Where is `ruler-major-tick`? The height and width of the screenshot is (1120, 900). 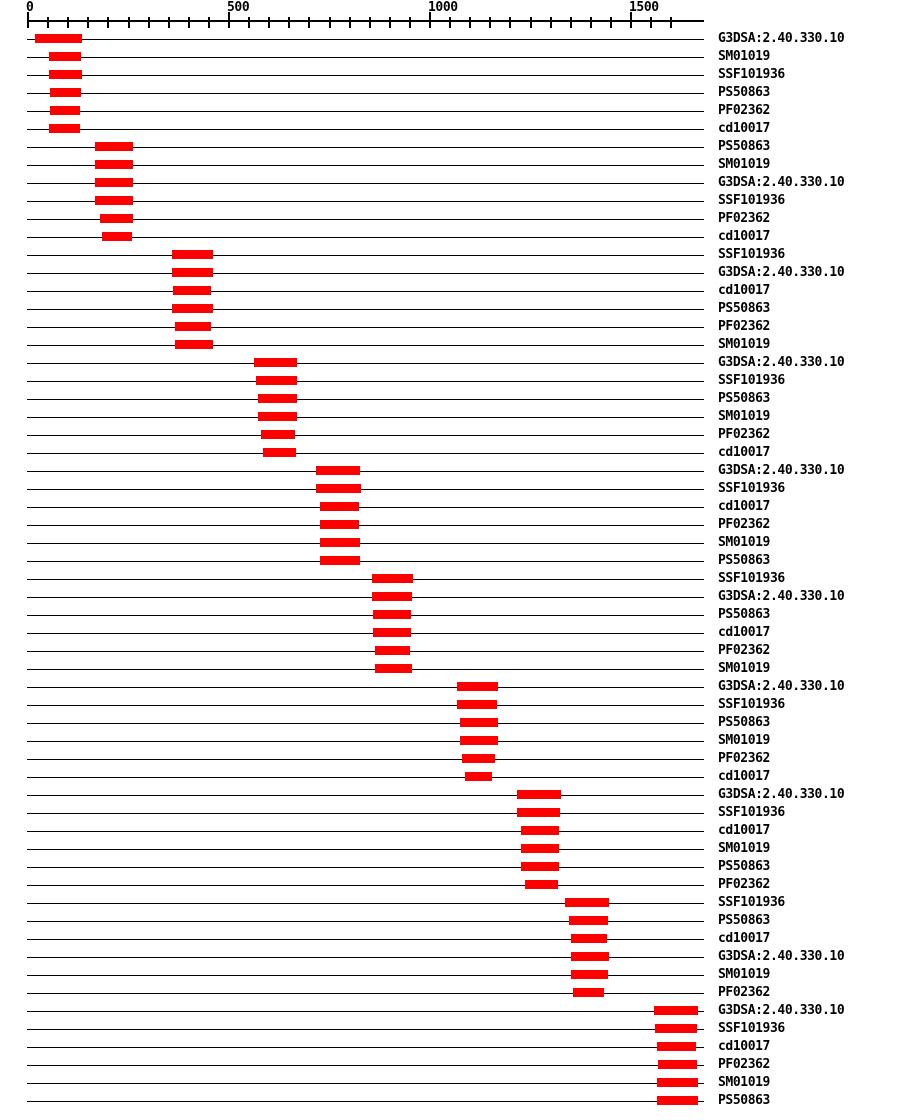 ruler-major-tick is located at coordinates (229, 20).